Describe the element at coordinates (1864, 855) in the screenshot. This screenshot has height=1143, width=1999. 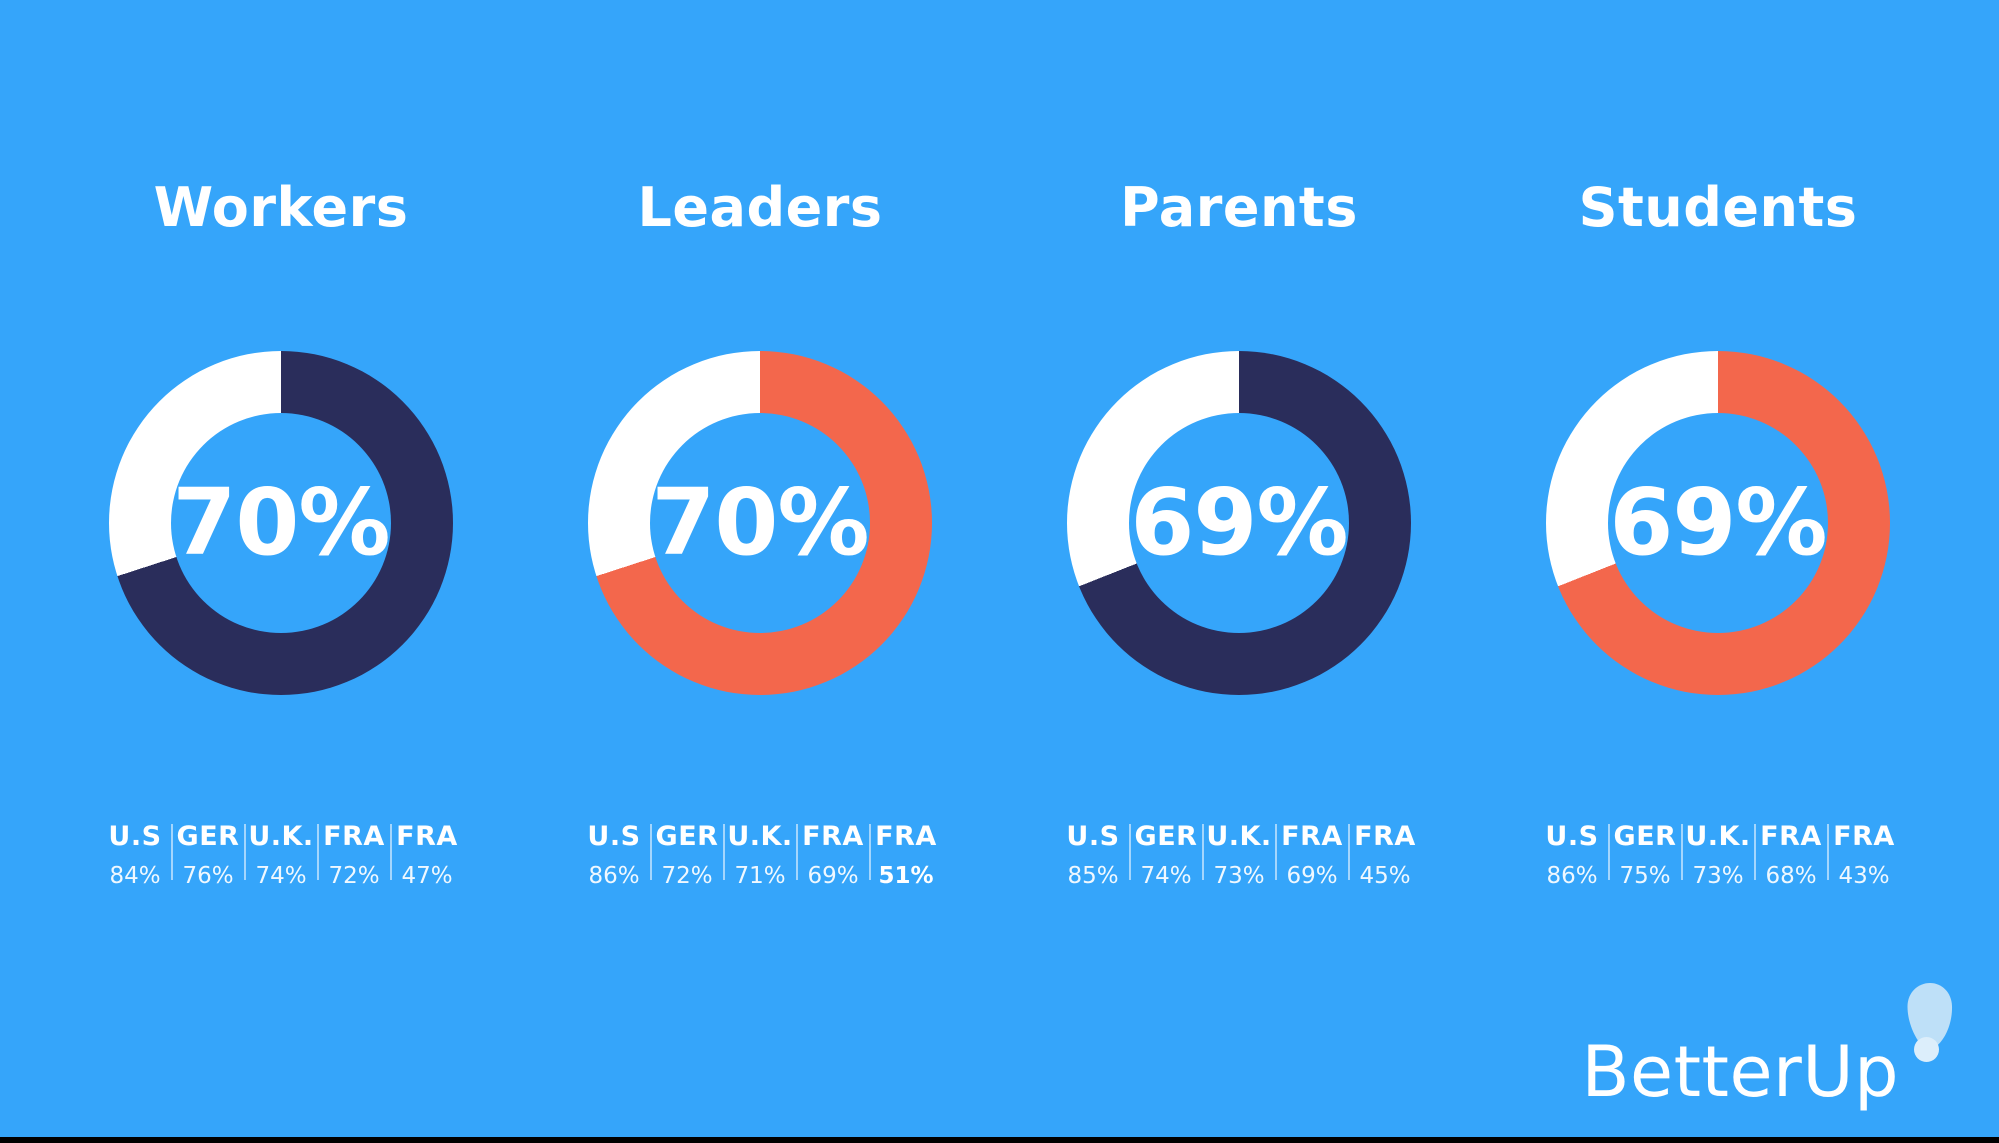
I see `stat-item: FRA 43%` at that location.